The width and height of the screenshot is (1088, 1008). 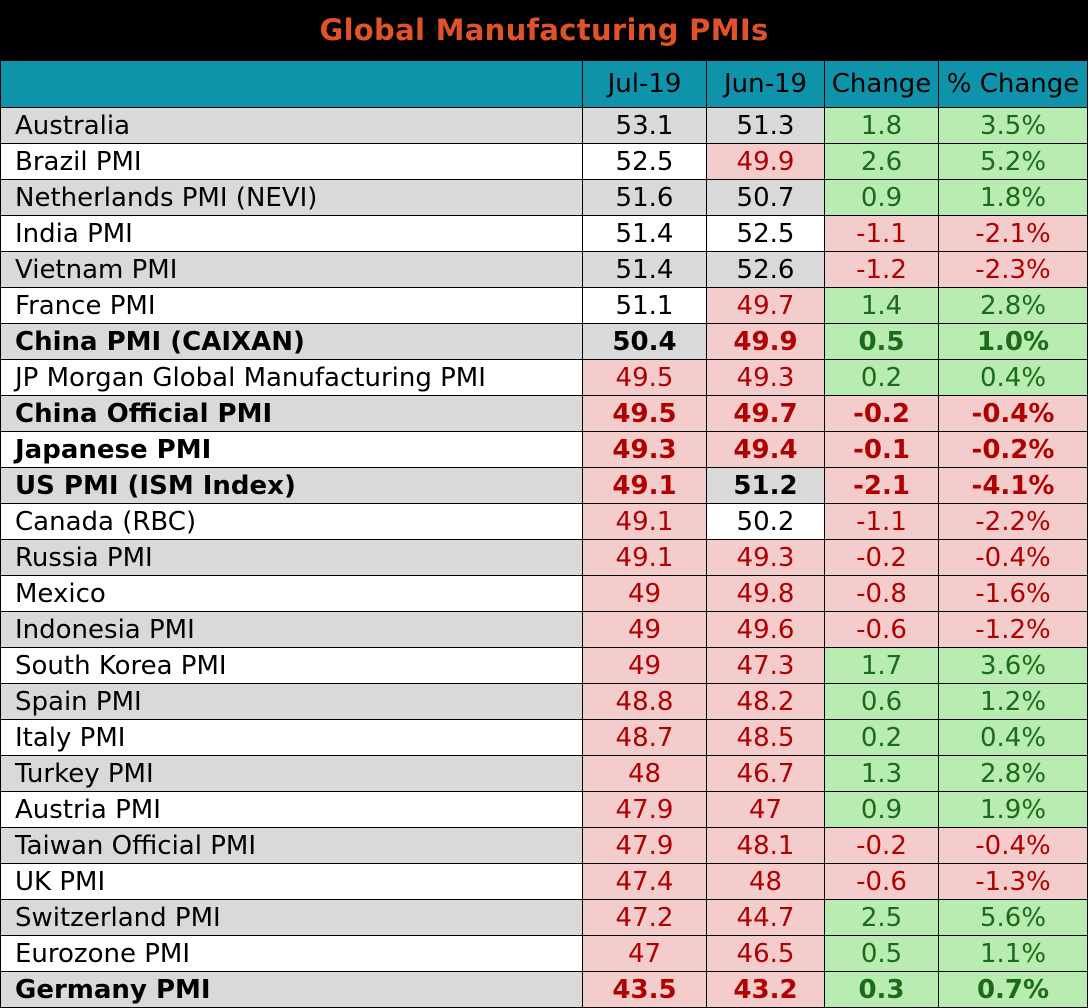 I want to click on country-name: Indonesia PMI, so click(x=291, y=629).